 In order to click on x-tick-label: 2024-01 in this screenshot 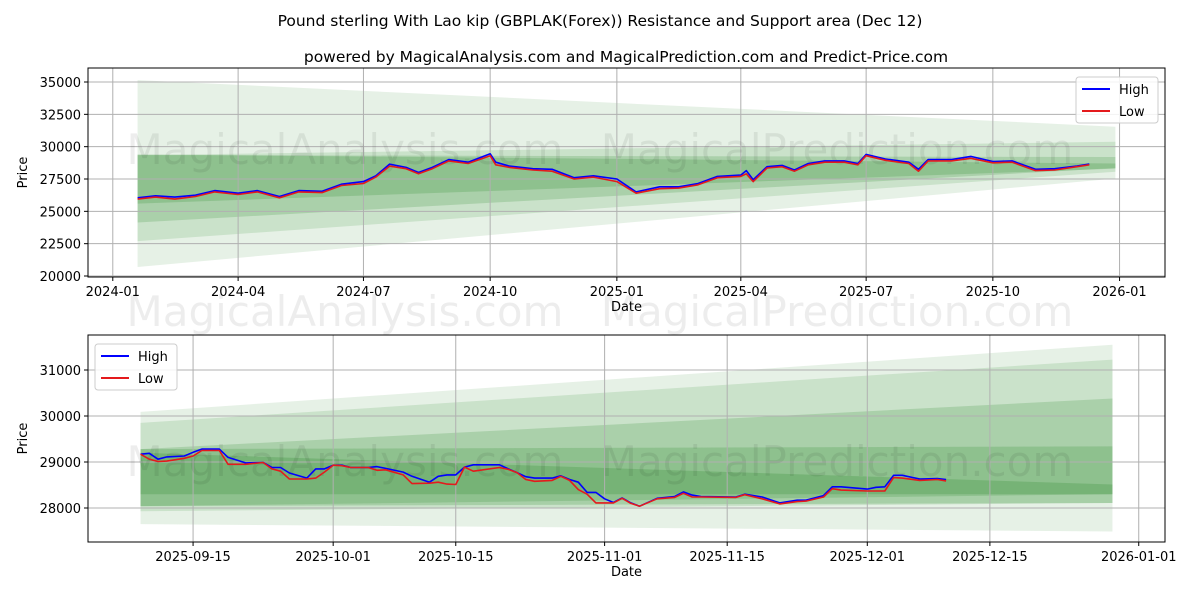, I will do `click(113, 292)`.